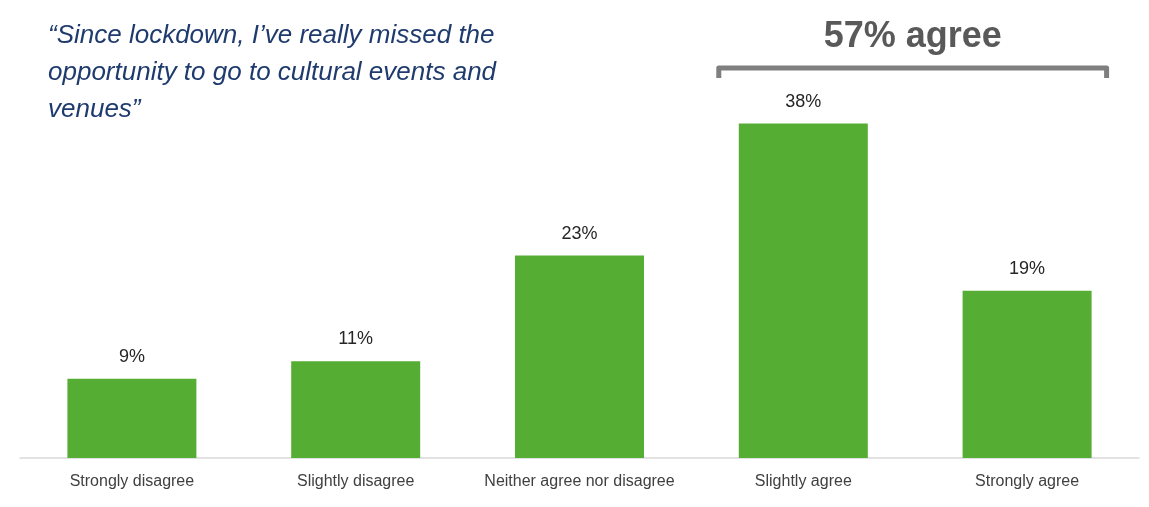 This screenshot has height=507, width=1149. What do you see at coordinates (356, 338) in the screenshot?
I see `data-label: 11%` at bounding box center [356, 338].